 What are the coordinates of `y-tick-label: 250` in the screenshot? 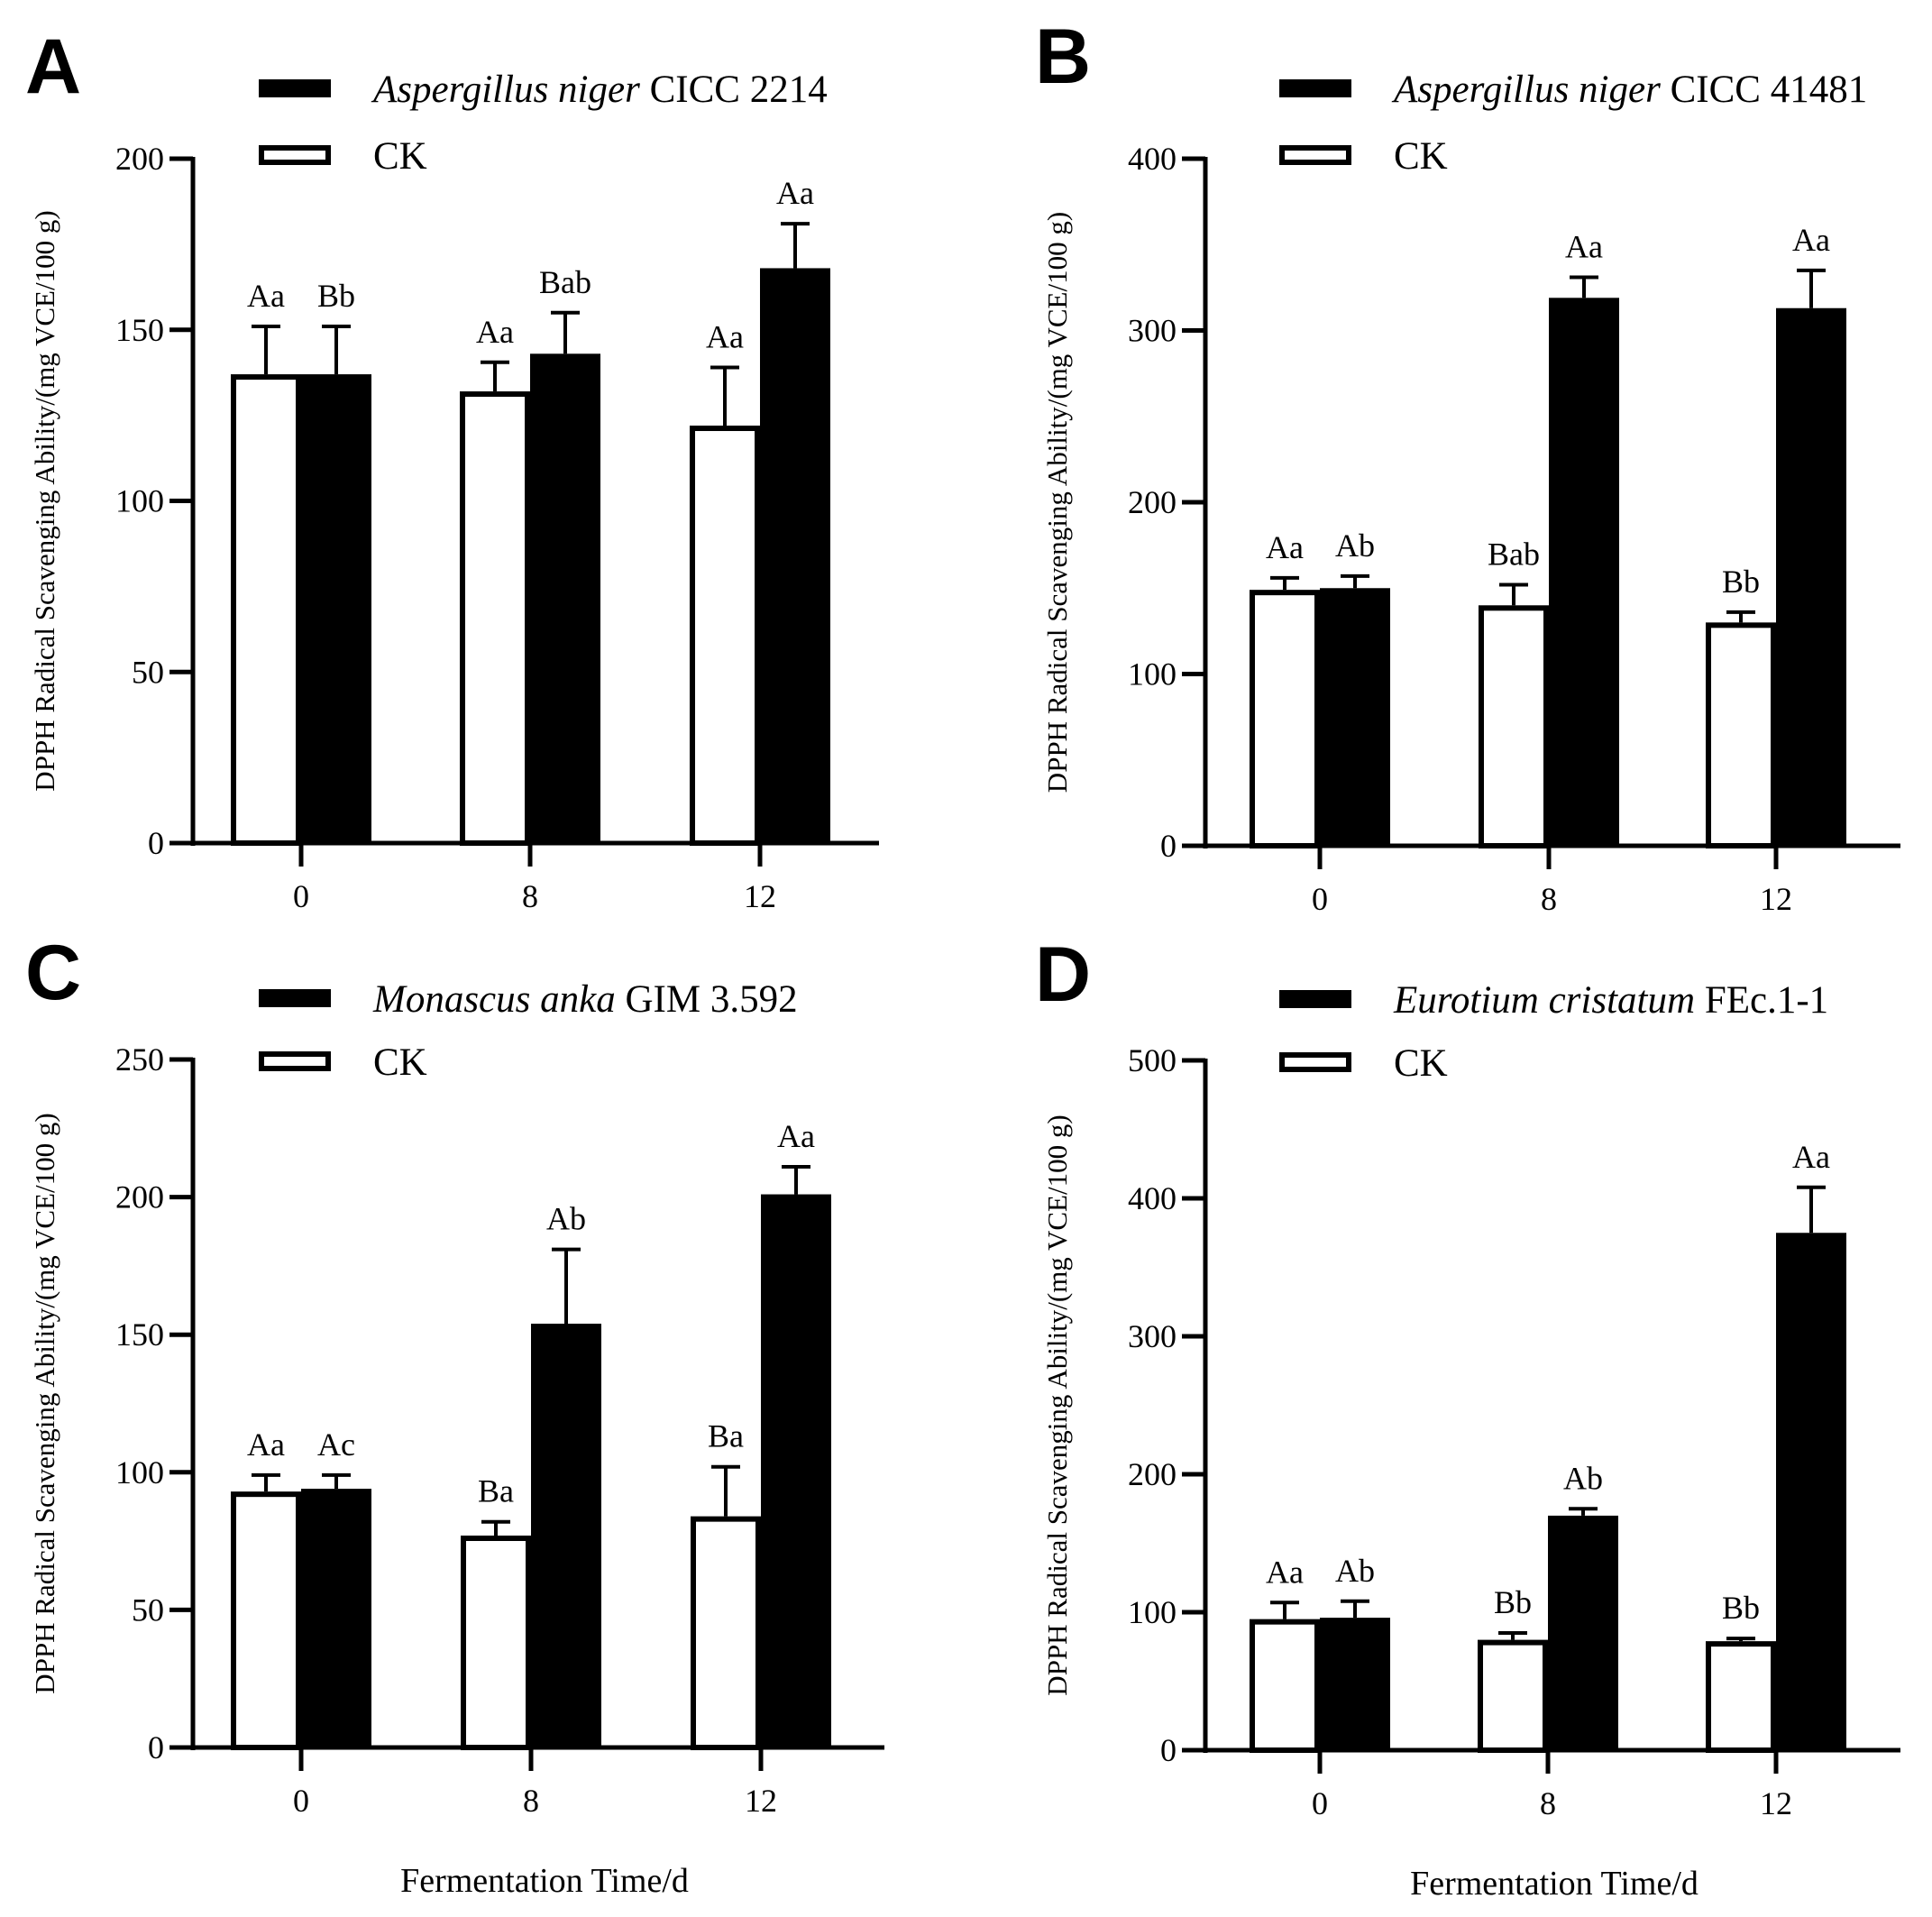 It's located at (140, 1060).